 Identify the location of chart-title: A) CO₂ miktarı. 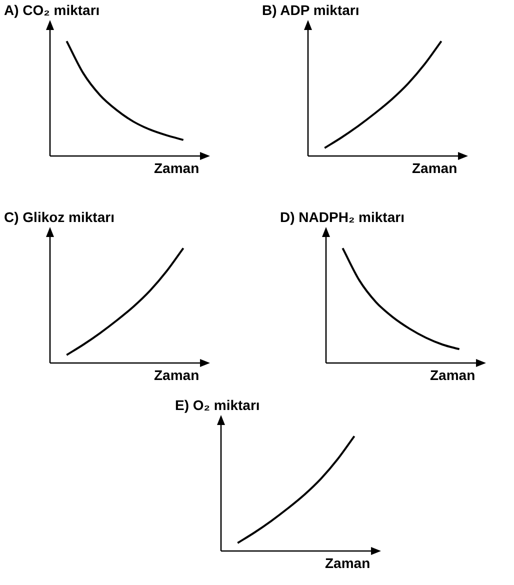
(52, 10).